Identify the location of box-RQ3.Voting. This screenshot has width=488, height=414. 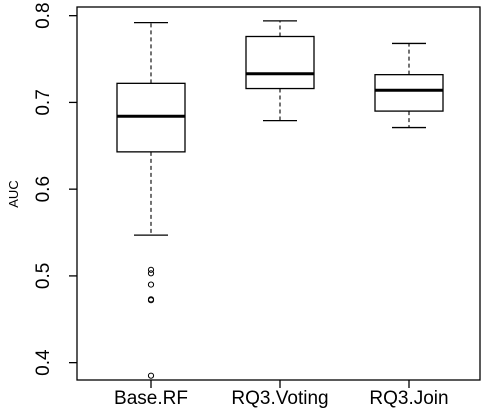
(280, 71).